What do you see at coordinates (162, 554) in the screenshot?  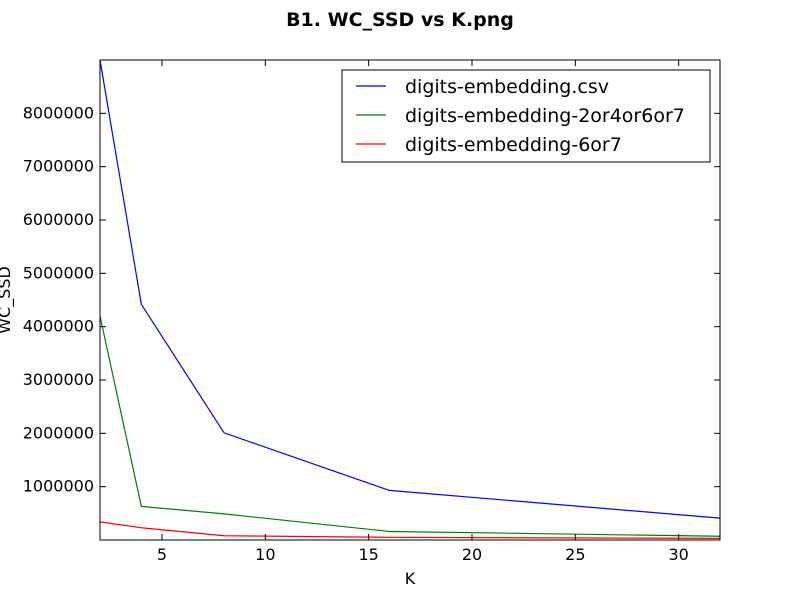 I see `x-tick-label: 5` at bounding box center [162, 554].